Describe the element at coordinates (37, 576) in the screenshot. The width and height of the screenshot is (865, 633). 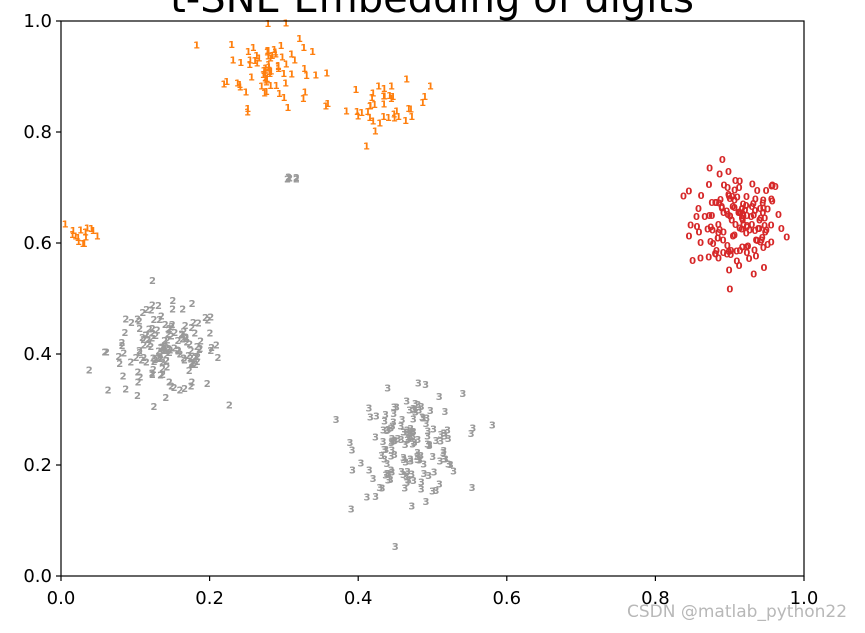
I see `y-tick-label: 0.0` at that location.